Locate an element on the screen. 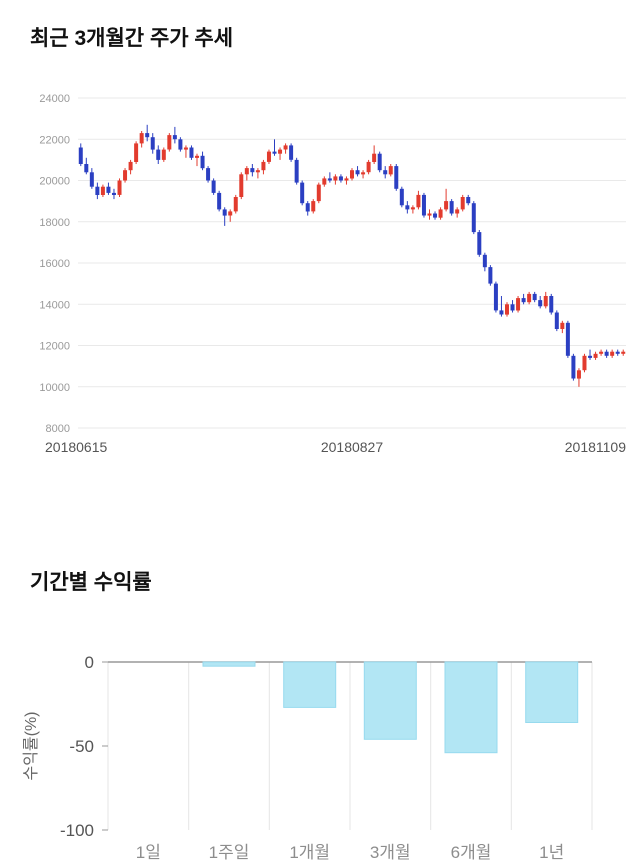  return-category-label: 1개월 is located at coordinates (309, 852).